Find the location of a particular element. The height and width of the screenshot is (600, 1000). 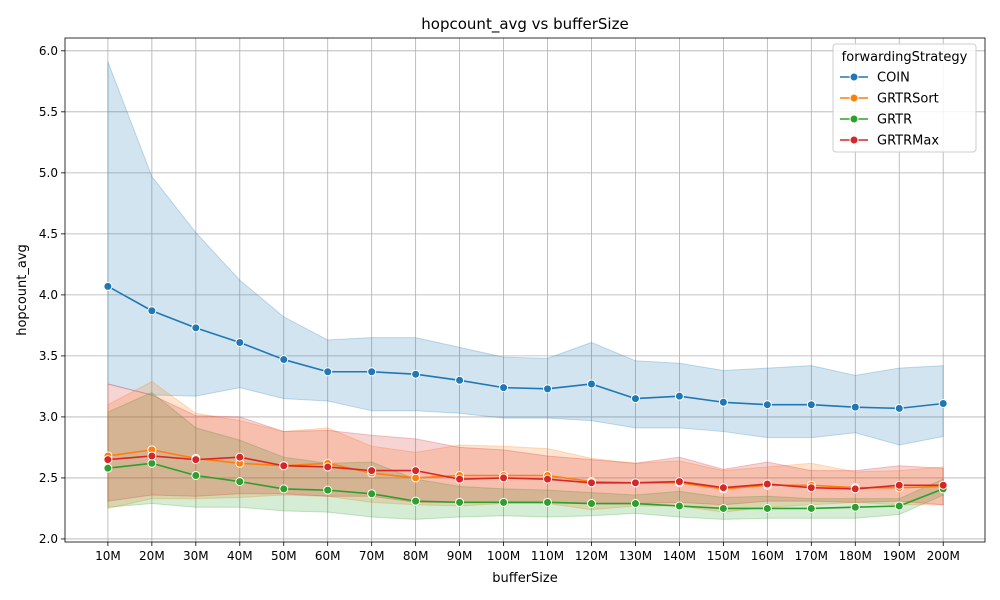

legend-box is located at coordinates (904, 98).